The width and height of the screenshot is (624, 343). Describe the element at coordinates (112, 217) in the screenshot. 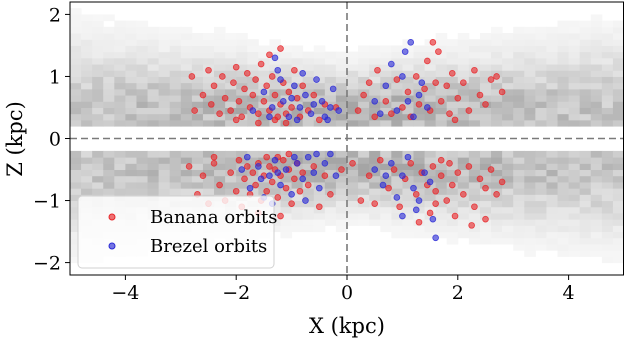

I see `legend-marker-banana` at that location.